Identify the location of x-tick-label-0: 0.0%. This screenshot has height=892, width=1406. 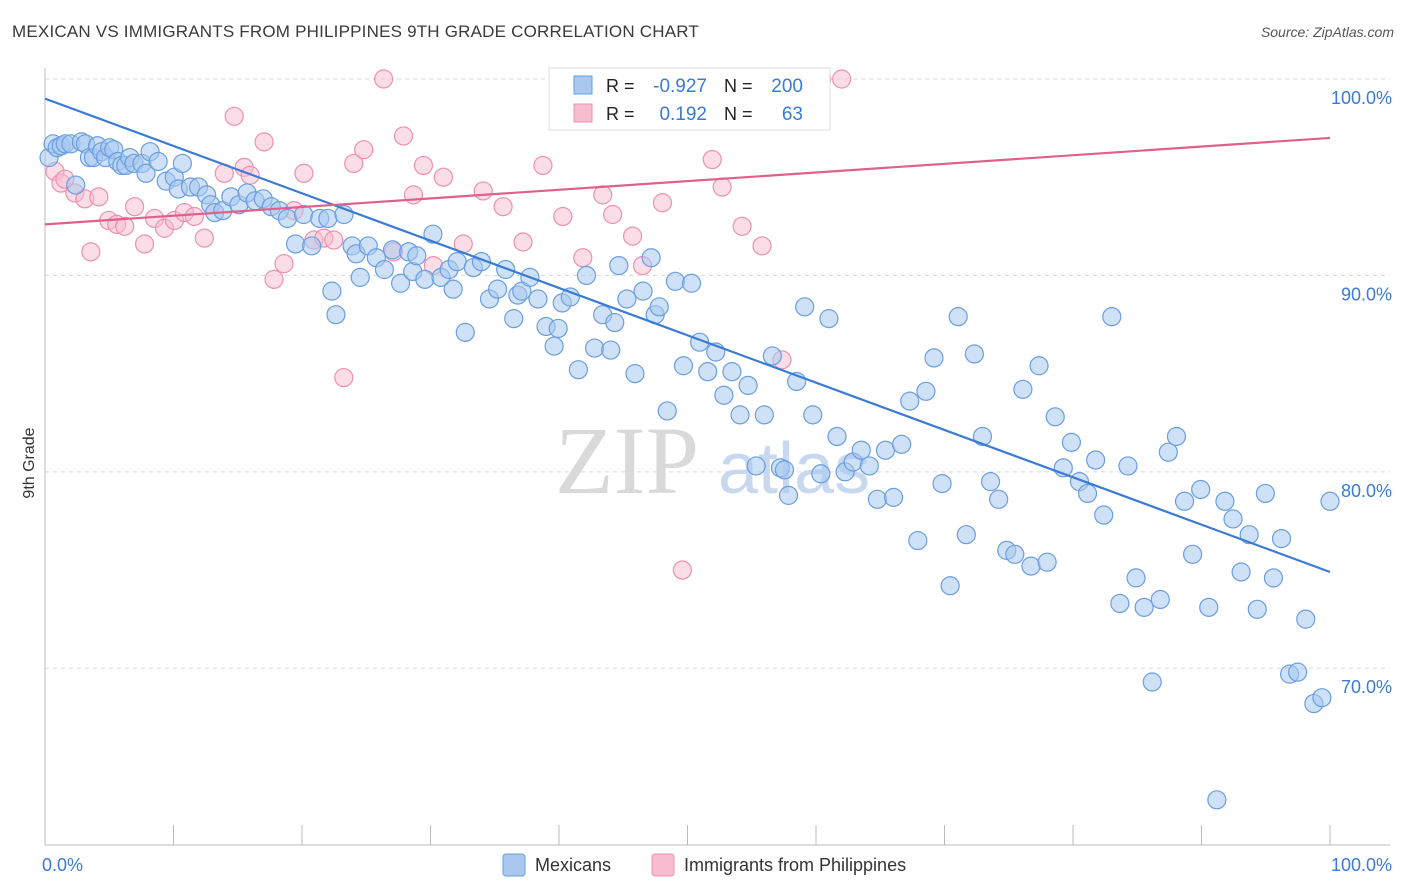
(62, 865).